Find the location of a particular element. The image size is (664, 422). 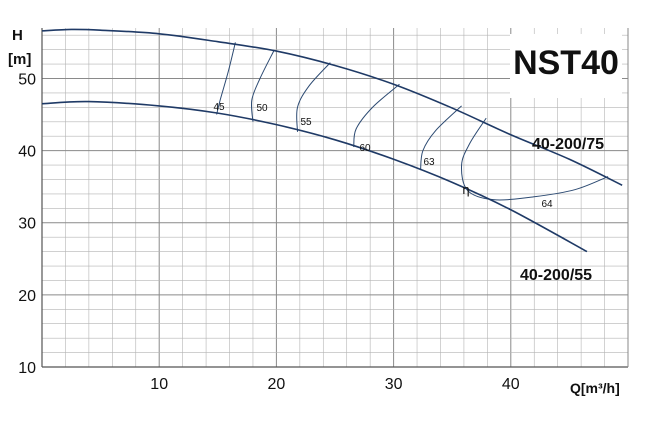

efficiency-label-55: 55 is located at coordinates (306, 122).